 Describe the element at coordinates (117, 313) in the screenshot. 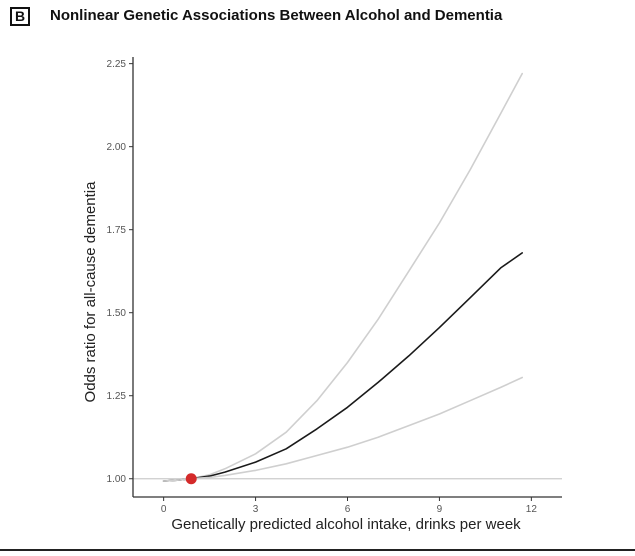

I see `y-tick-label: 1.50` at that location.